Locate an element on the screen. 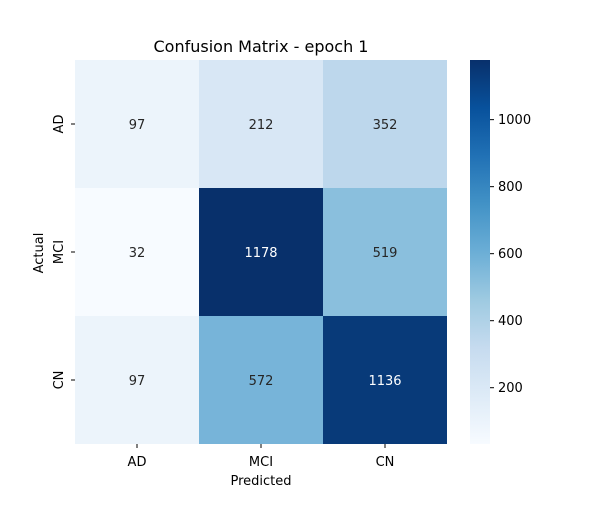  x-axis: AD MCI CN is located at coordinates (261, 457).